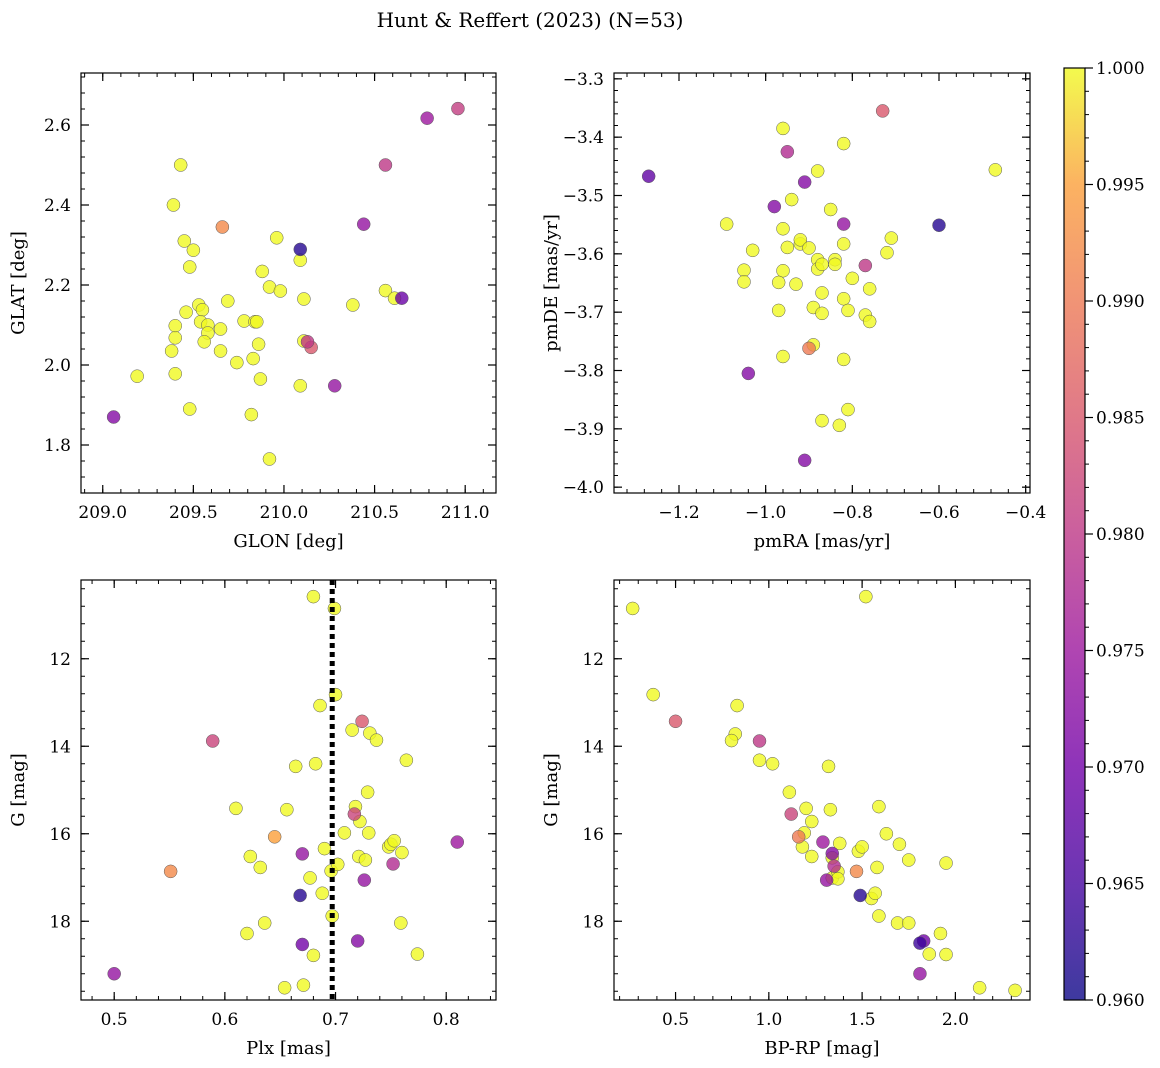 The width and height of the screenshot is (1160, 1068). Describe the element at coordinates (60, 835) in the screenshot. I see `y-tick-label: 16` at that location.